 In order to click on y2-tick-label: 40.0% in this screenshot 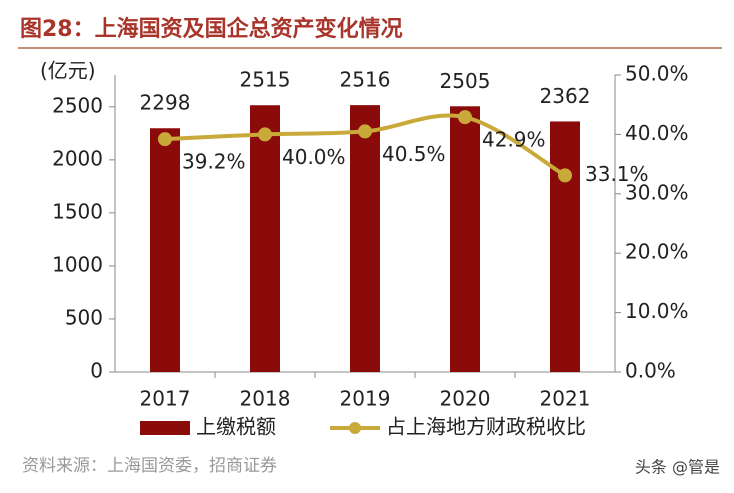, I will do `click(657, 133)`.